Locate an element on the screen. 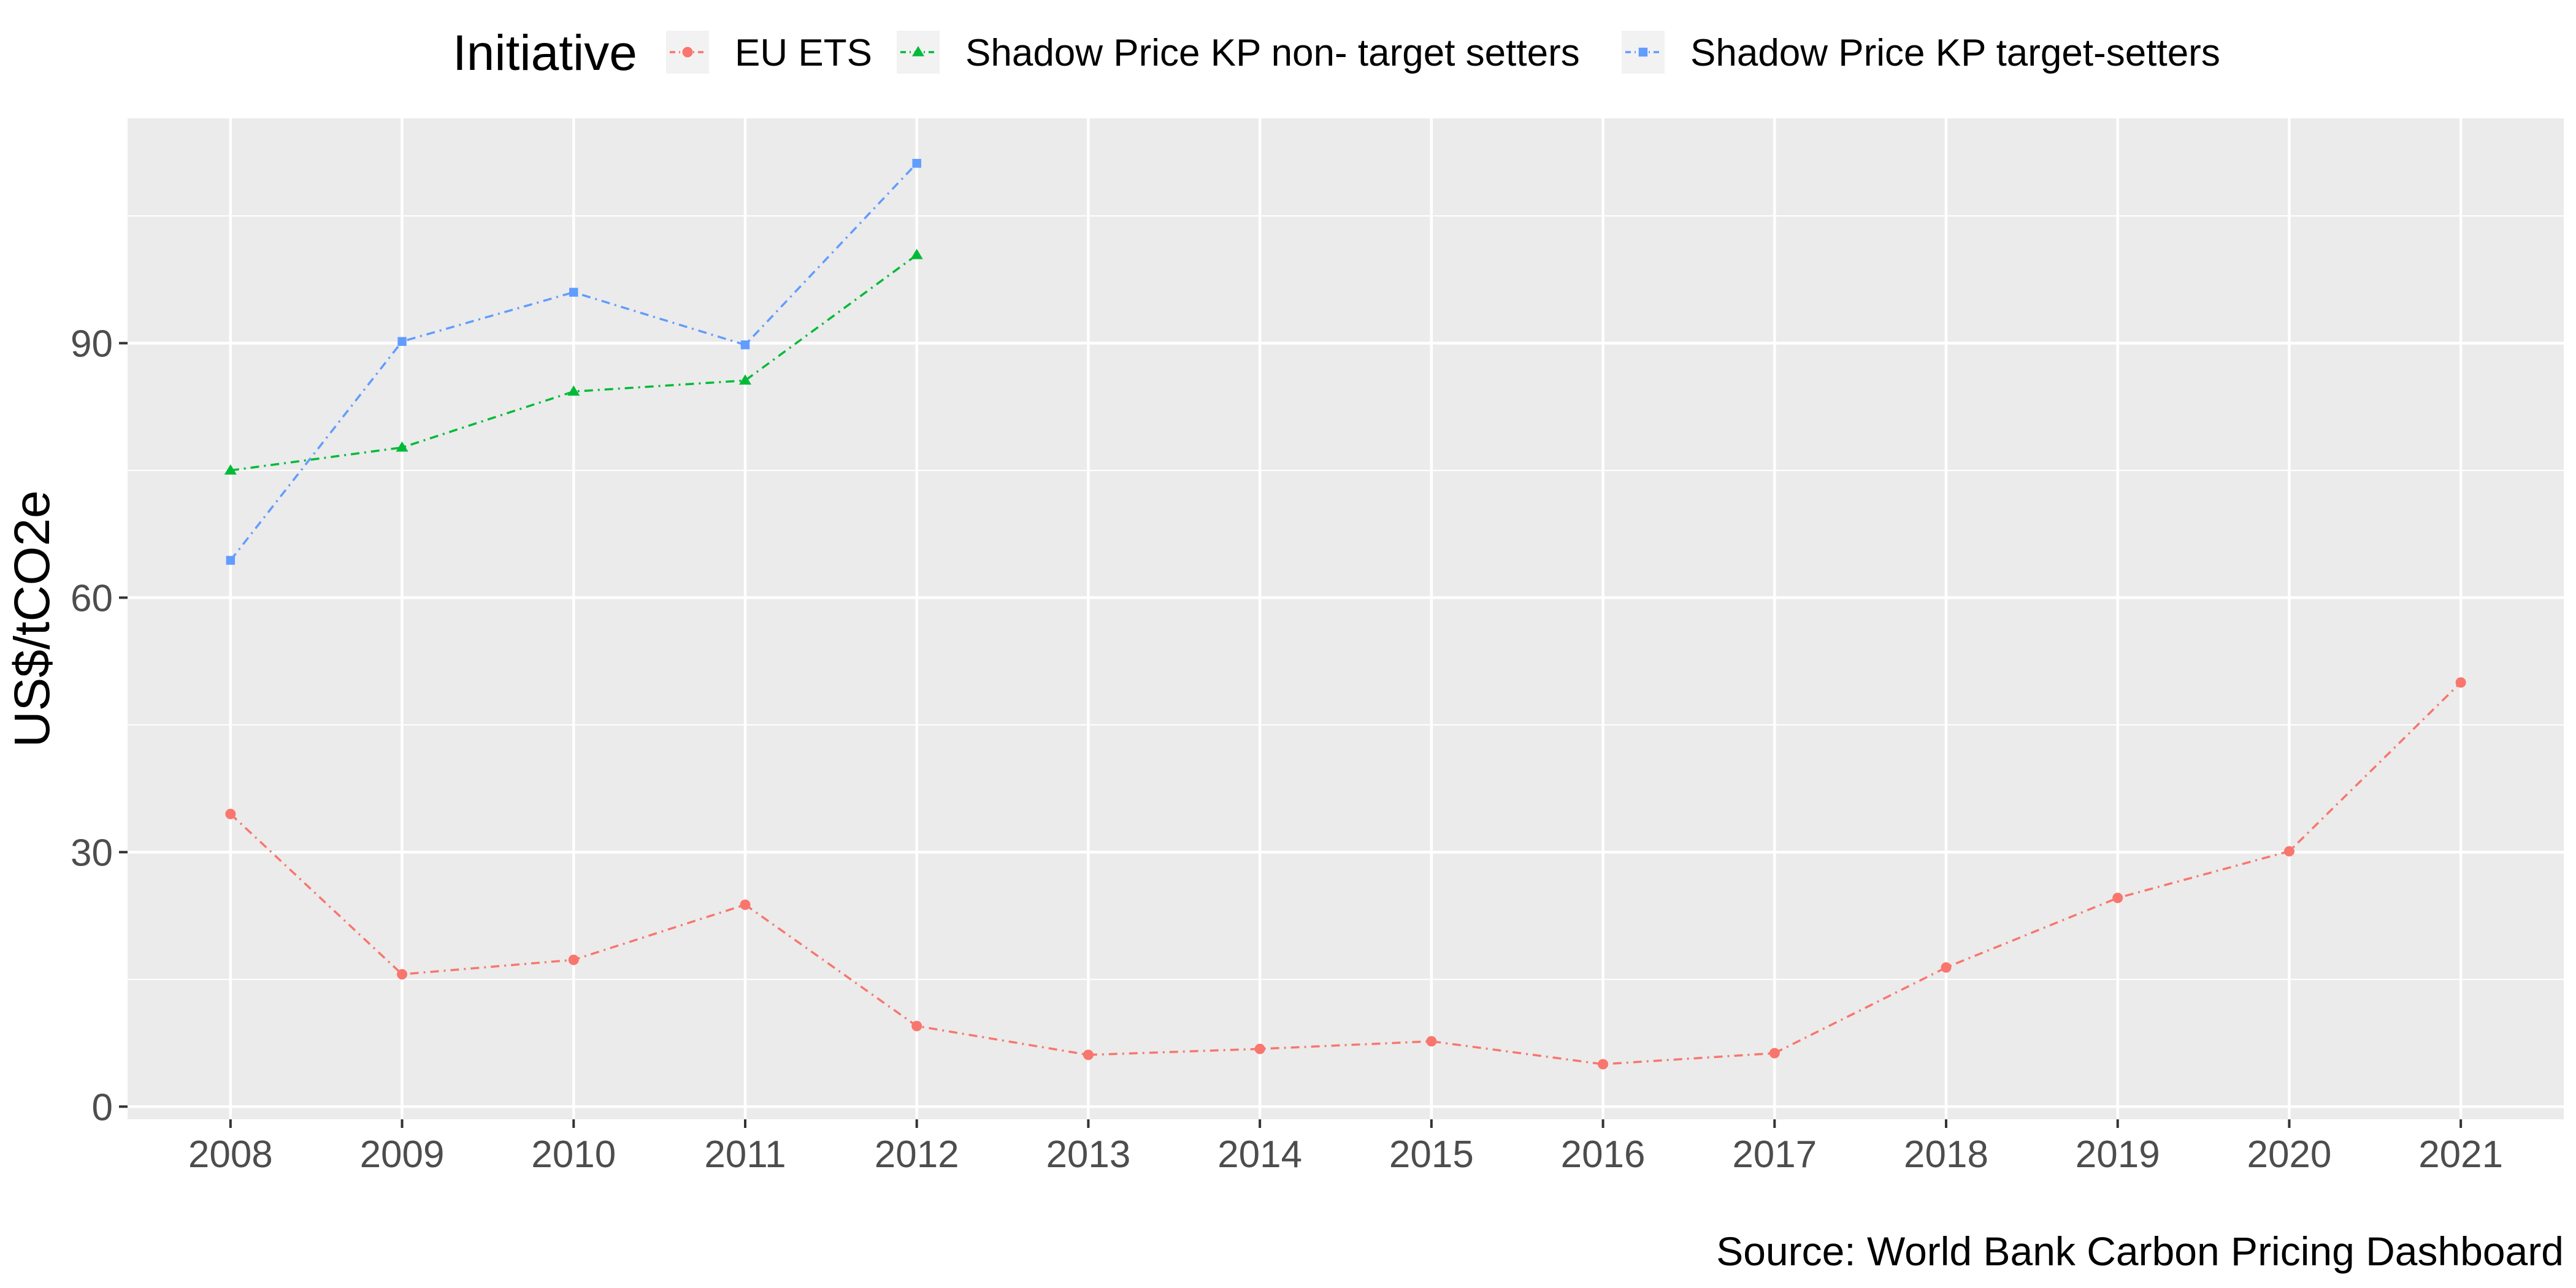  x-tick-label: 2010 is located at coordinates (573, 1154).